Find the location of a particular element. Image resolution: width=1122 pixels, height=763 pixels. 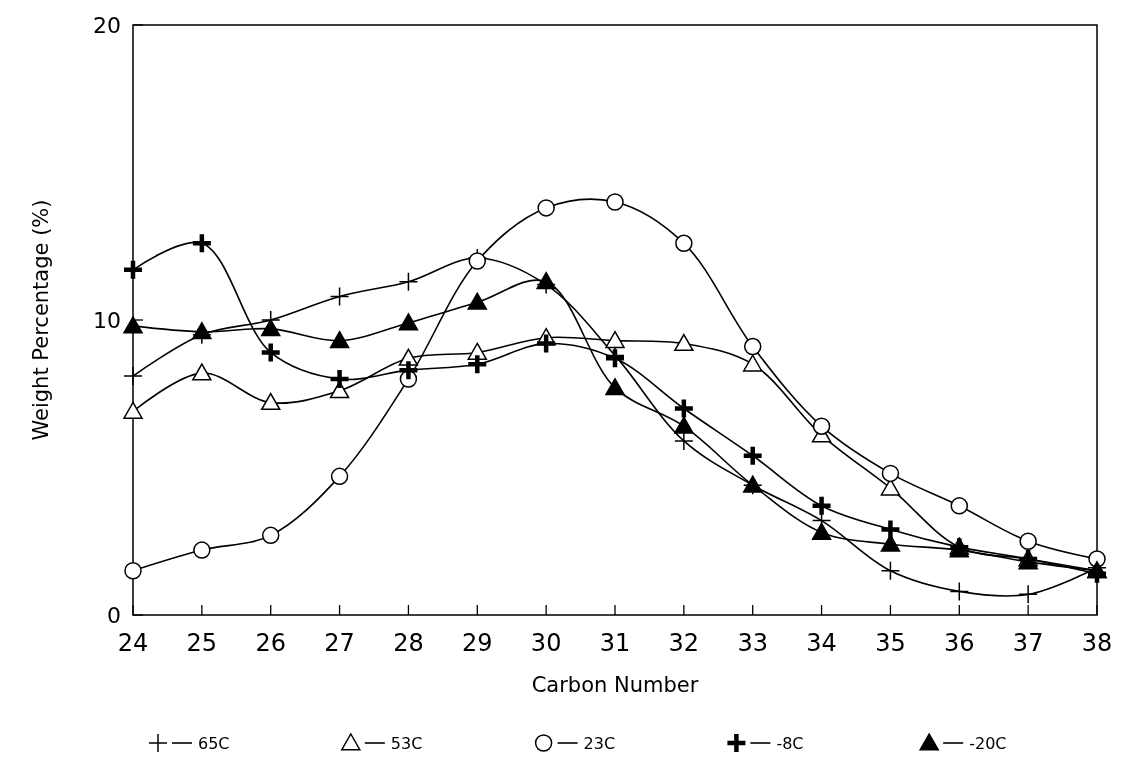

legend-label: -8C is located at coordinates (790, 743).